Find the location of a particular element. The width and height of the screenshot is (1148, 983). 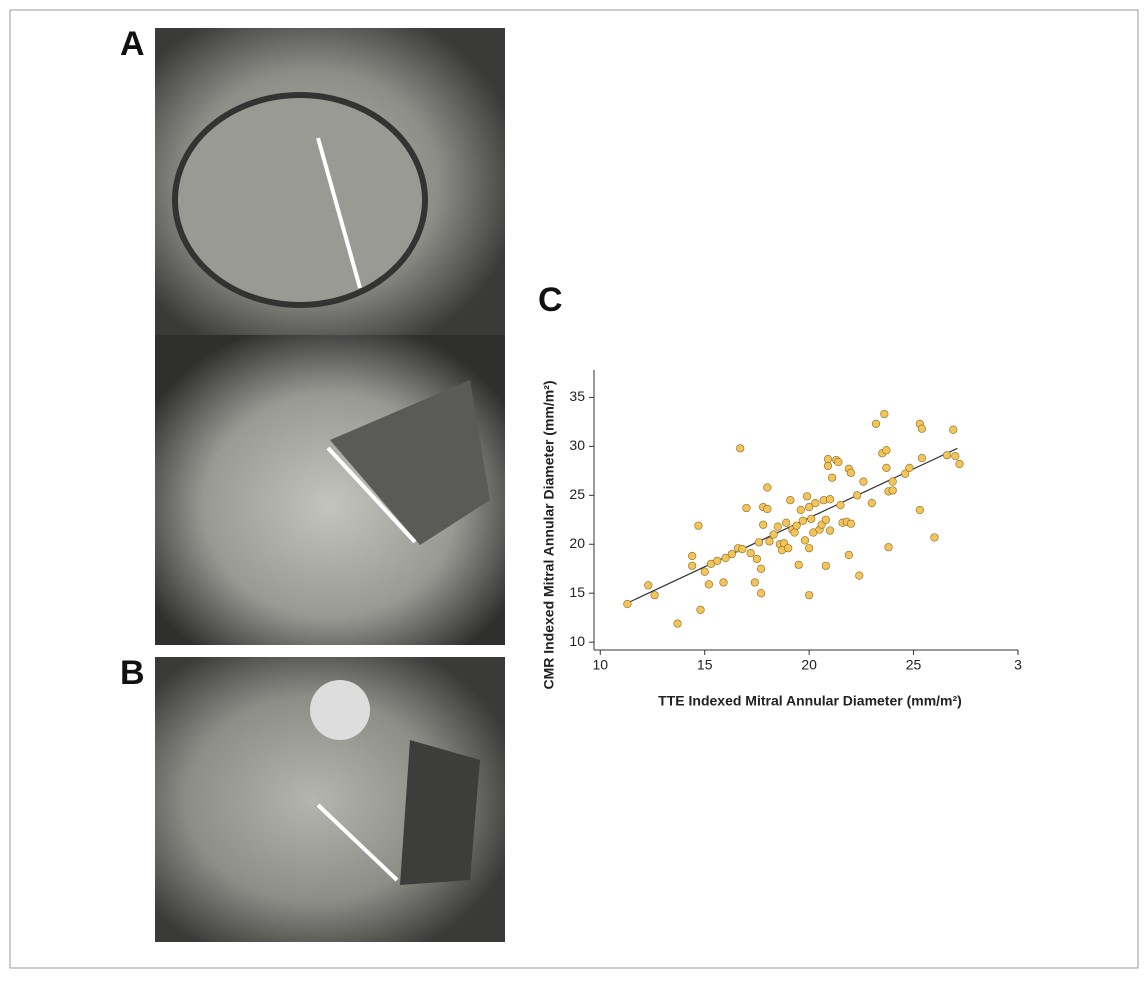

panel-label: A is located at coordinates (132, 44).